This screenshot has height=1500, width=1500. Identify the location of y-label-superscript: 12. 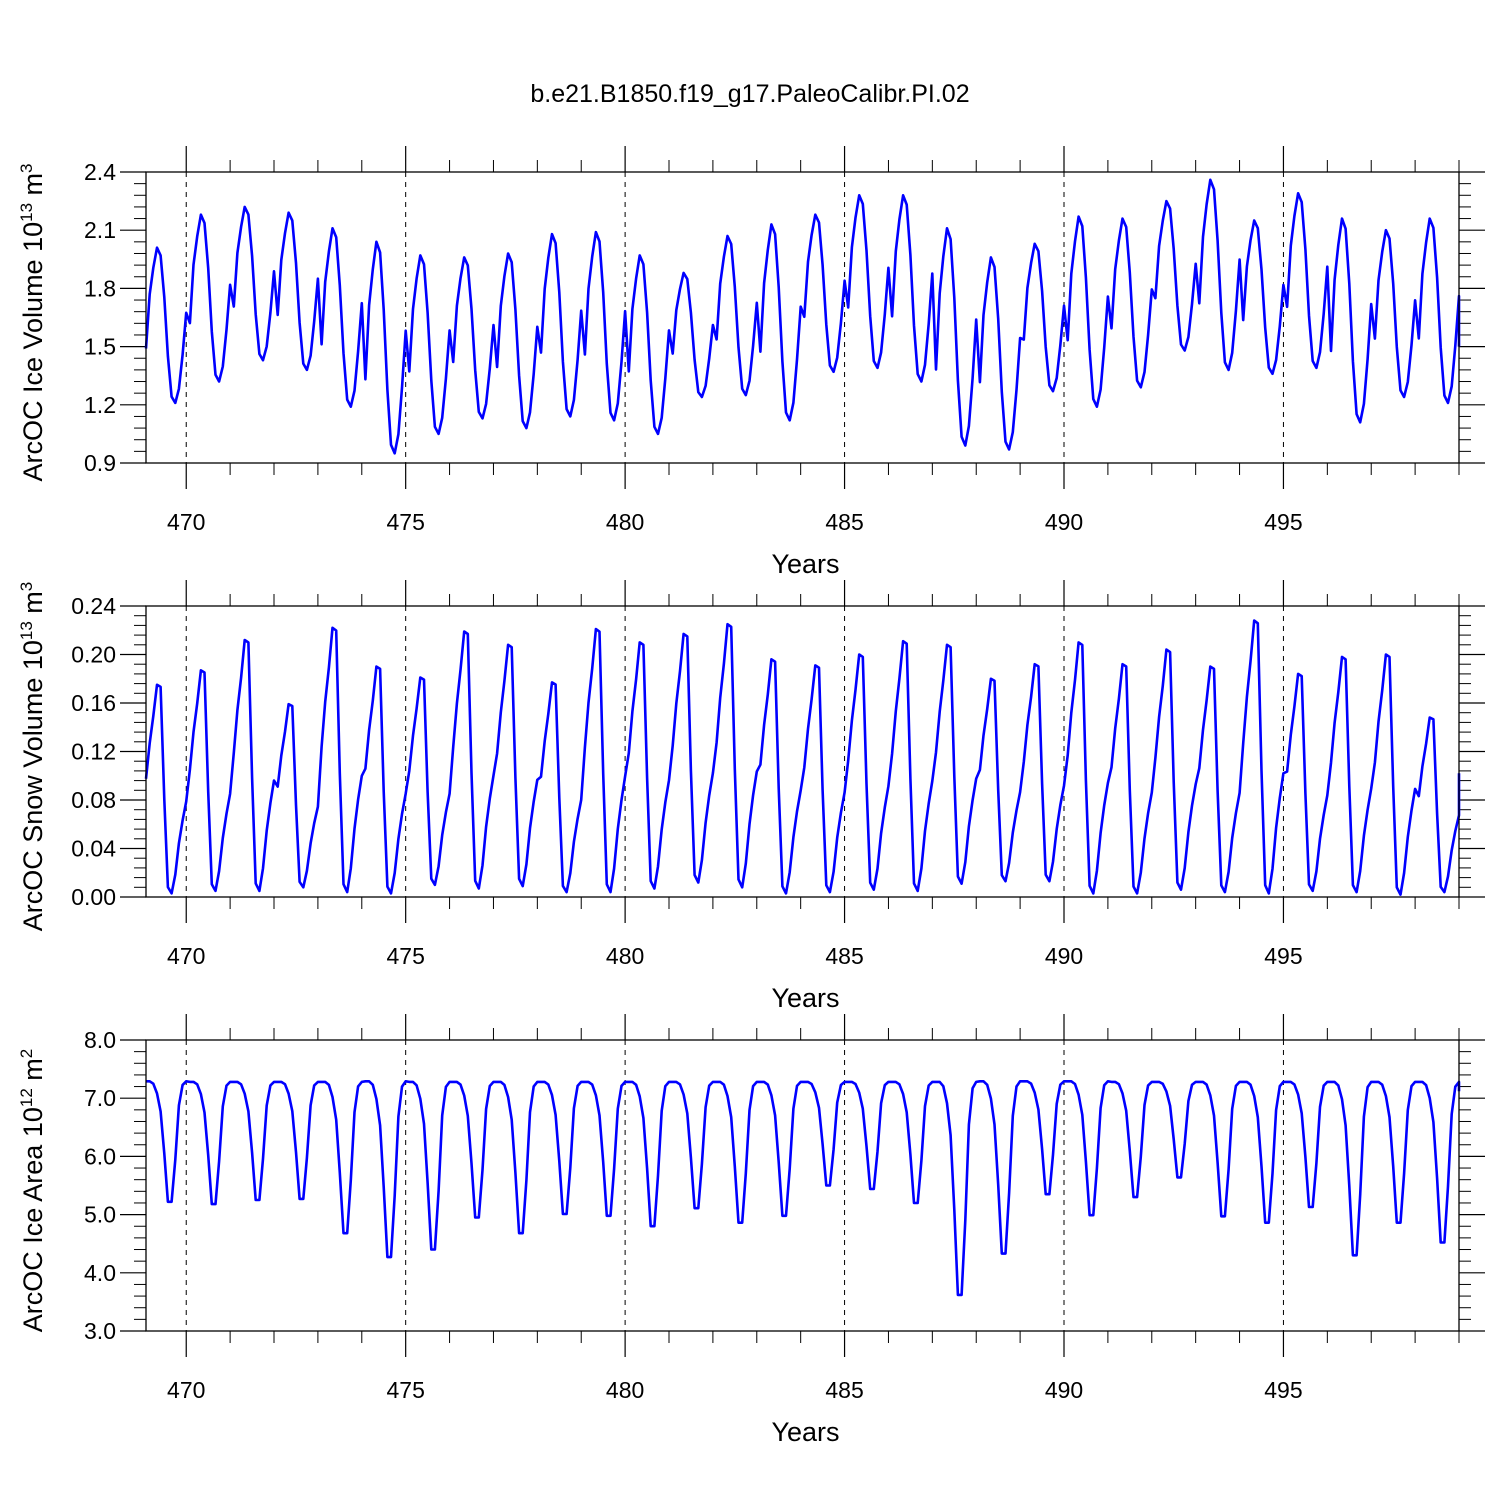
(26, 1097).